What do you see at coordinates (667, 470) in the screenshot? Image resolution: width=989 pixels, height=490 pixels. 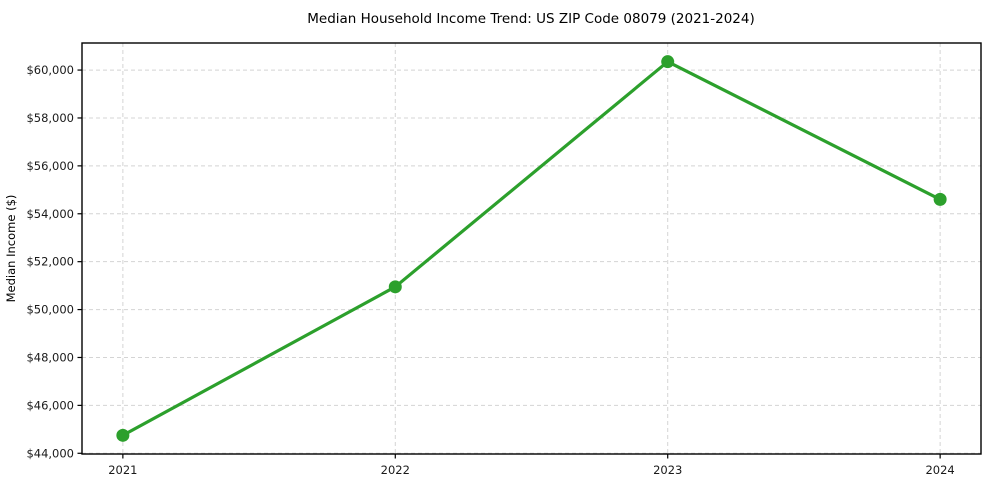 I see `x-tick-label: 2023` at bounding box center [667, 470].